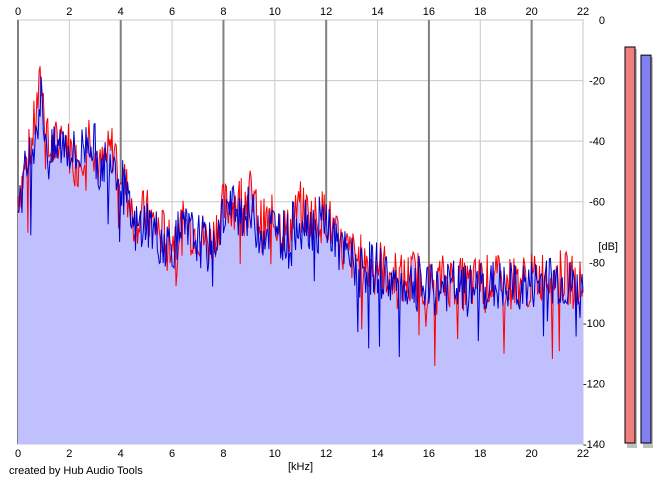 This screenshot has height=484, width=665. What do you see at coordinates (172, 12) in the screenshot?
I see `x-tick-label-top: 6` at bounding box center [172, 12].